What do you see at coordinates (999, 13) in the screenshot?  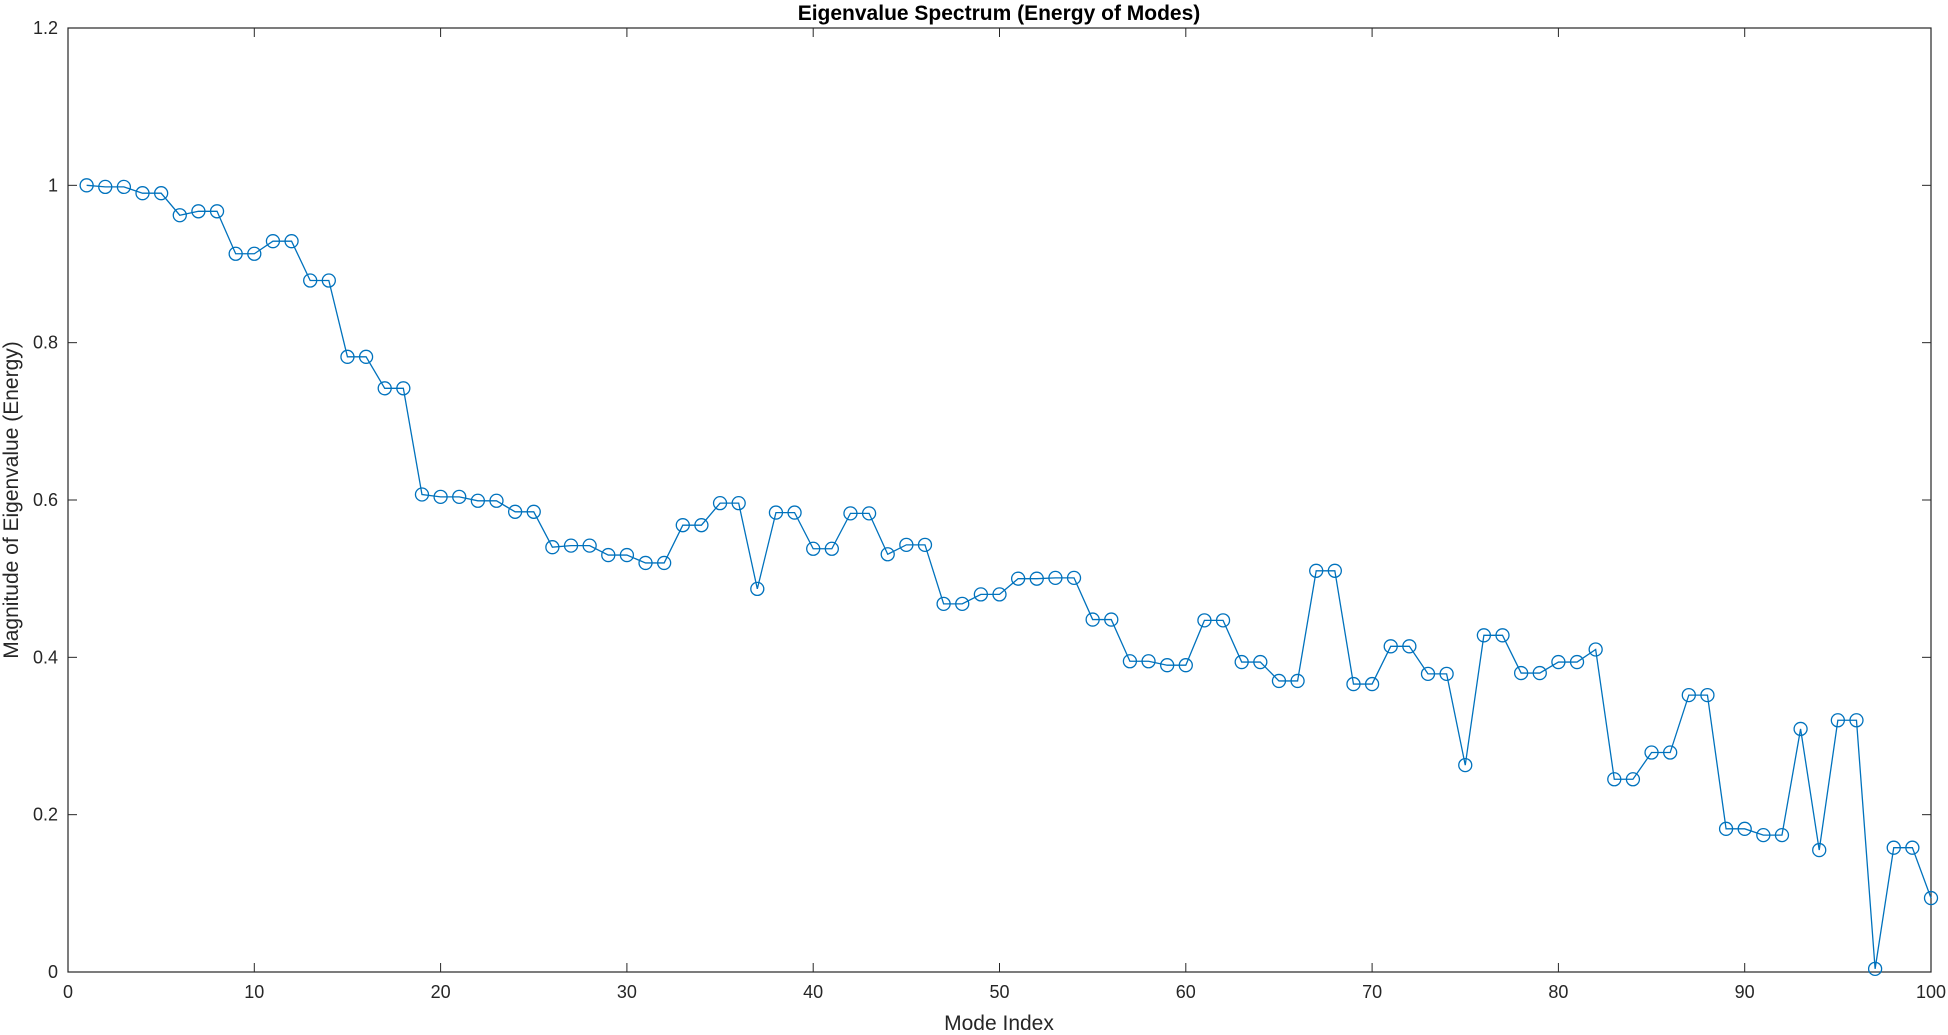 I see `chart-title: Eigenvalue Spectrum (Energy of Modes)` at bounding box center [999, 13].